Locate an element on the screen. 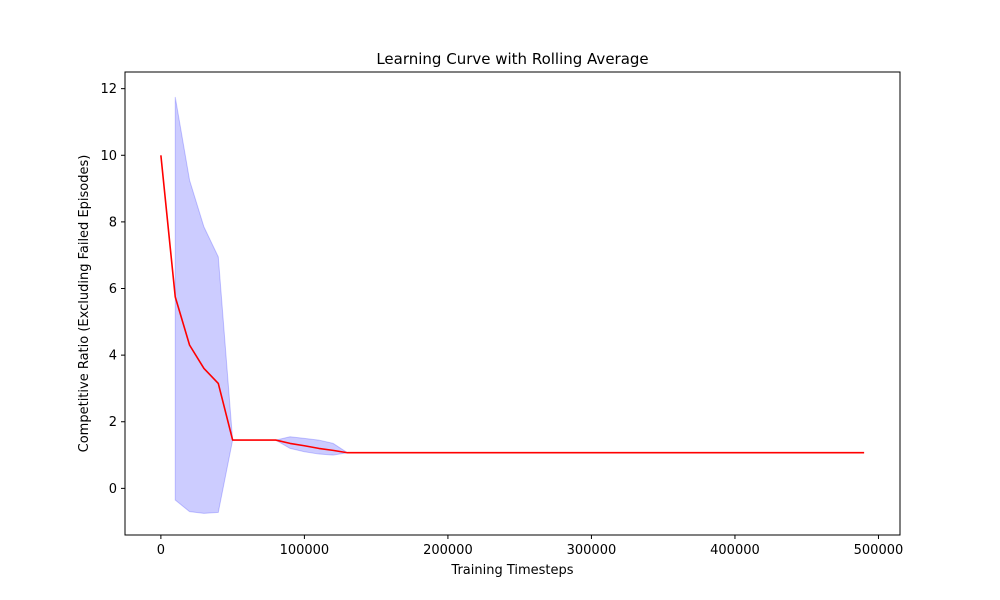 Image resolution: width=1000 pixels, height=600 pixels. y-tick-label: 8 is located at coordinates (113, 222).